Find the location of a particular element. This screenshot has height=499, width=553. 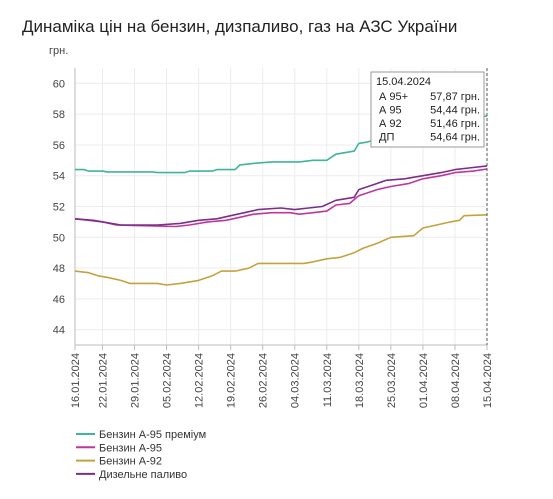

x-tick-label: 04.03.2024 is located at coordinates (296, 380).